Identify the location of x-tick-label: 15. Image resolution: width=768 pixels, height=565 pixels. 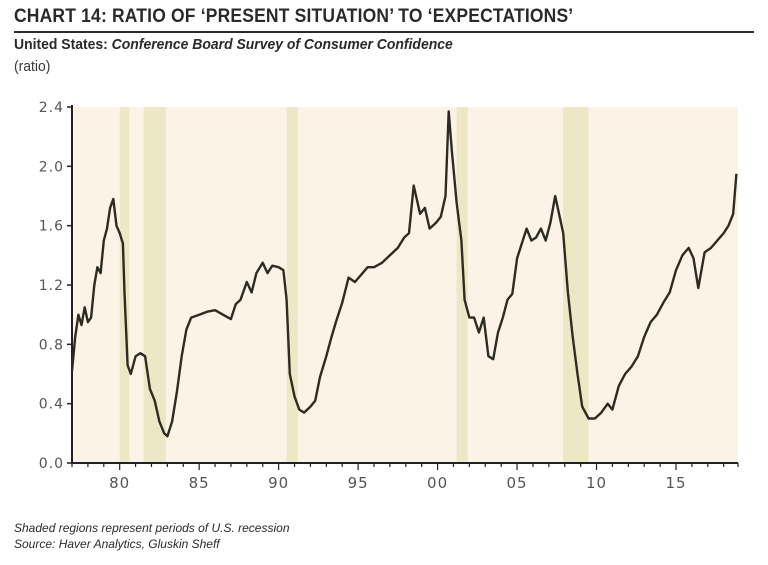
(675, 483).